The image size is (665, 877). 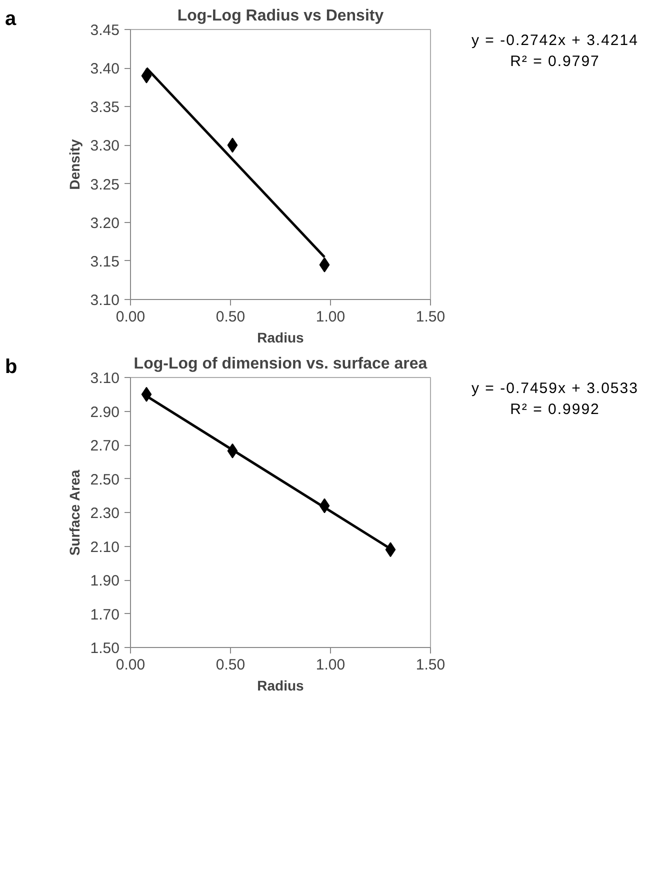 I want to click on y-tick-label: 1.50, so click(x=105, y=648).